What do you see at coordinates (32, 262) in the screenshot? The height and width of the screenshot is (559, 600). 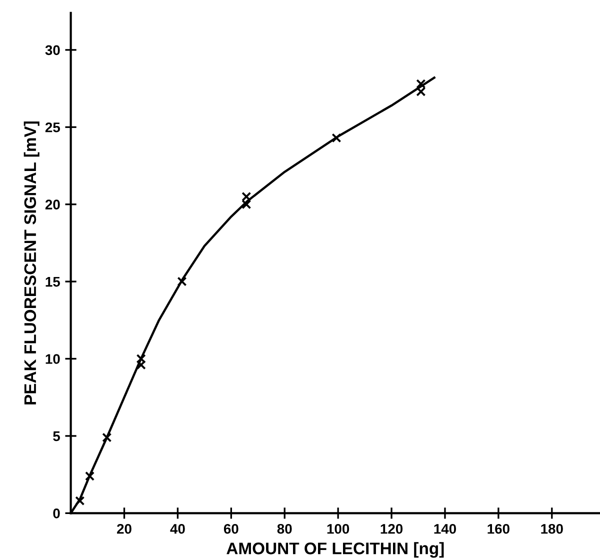 I see `y-axis-title: PEAK FLUORESCENT SIGNAL [mV]` at bounding box center [32, 262].